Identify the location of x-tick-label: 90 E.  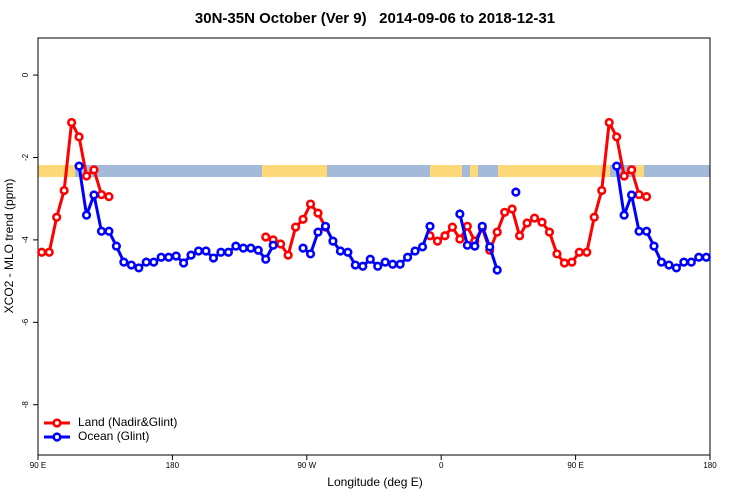
(38, 465).